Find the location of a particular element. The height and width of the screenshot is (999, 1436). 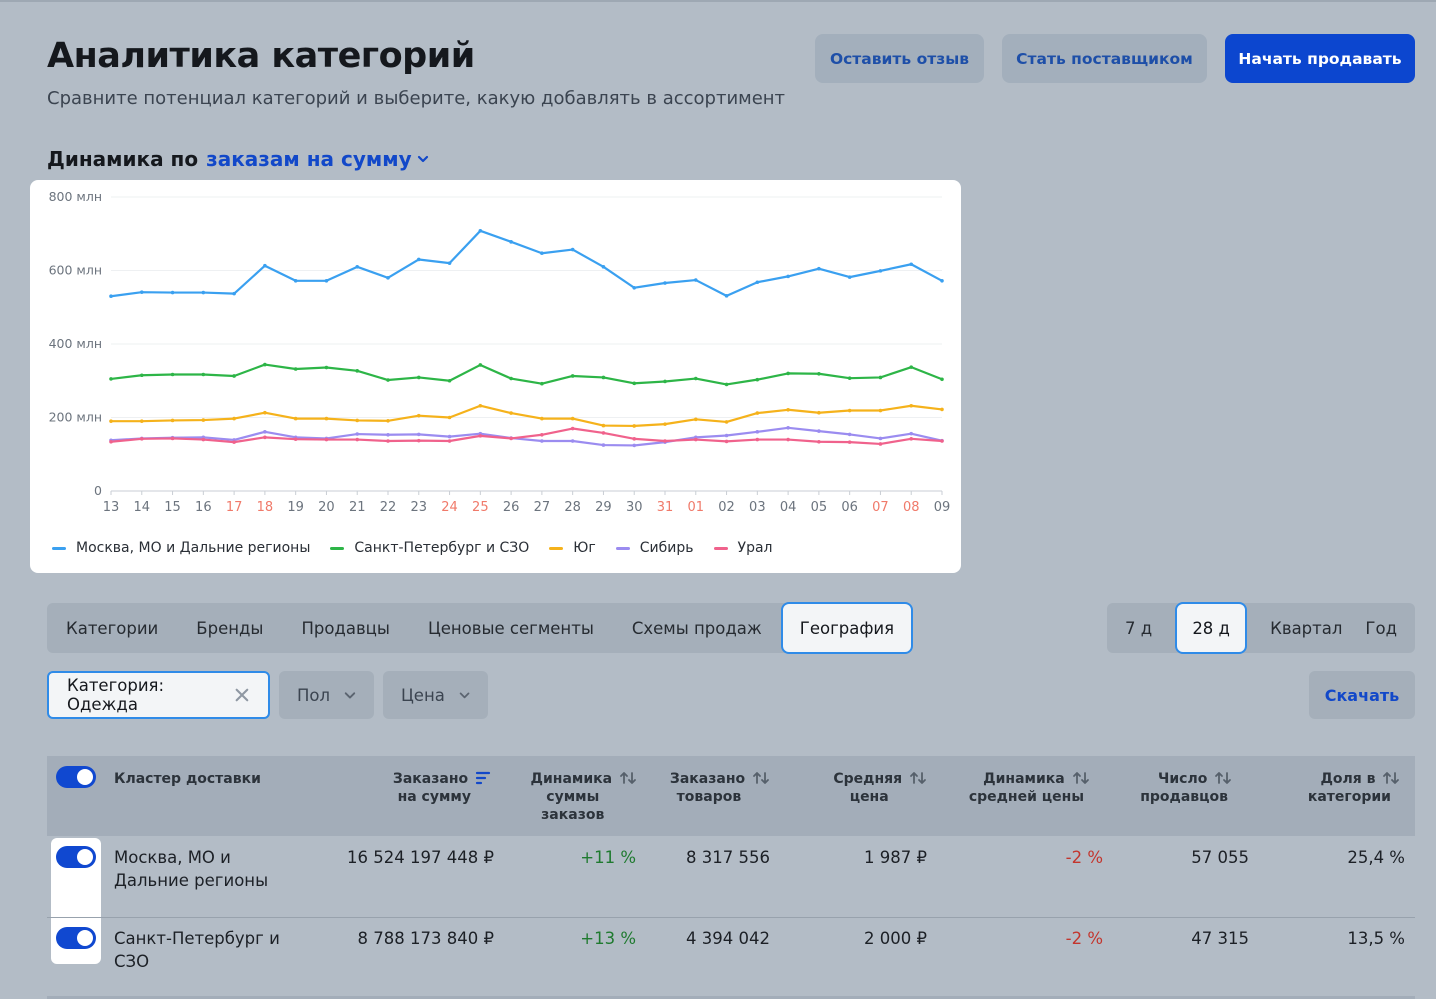

x-tick-label: 20 is located at coordinates (326, 507).